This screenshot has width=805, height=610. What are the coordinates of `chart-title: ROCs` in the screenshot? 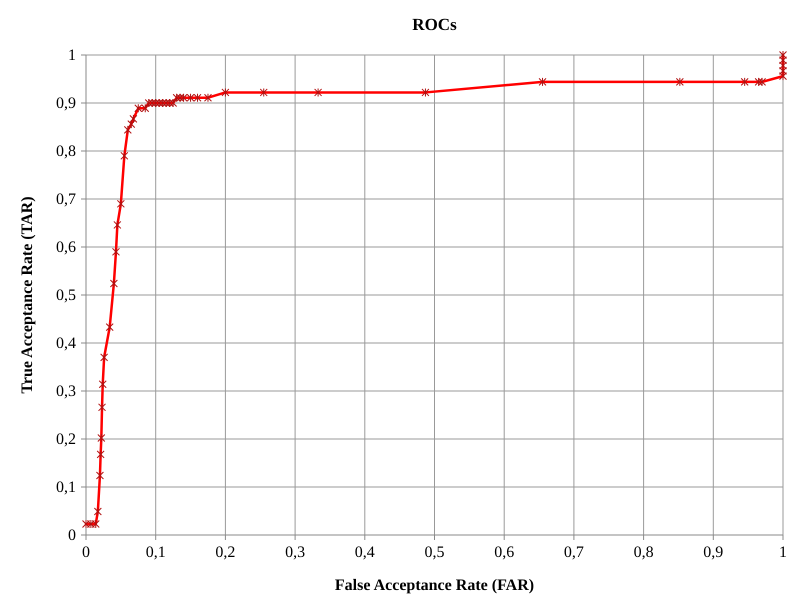 It's located at (435, 24).